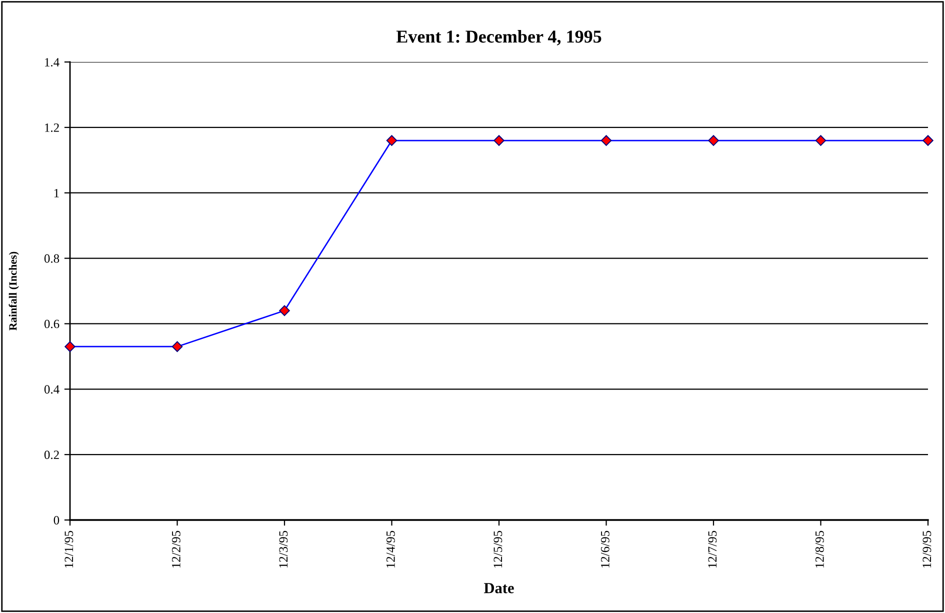 This screenshot has width=945, height=613. What do you see at coordinates (176, 549) in the screenshot?
I see `x-tick-label: 12/2/95` at bounding box center [176, 549].